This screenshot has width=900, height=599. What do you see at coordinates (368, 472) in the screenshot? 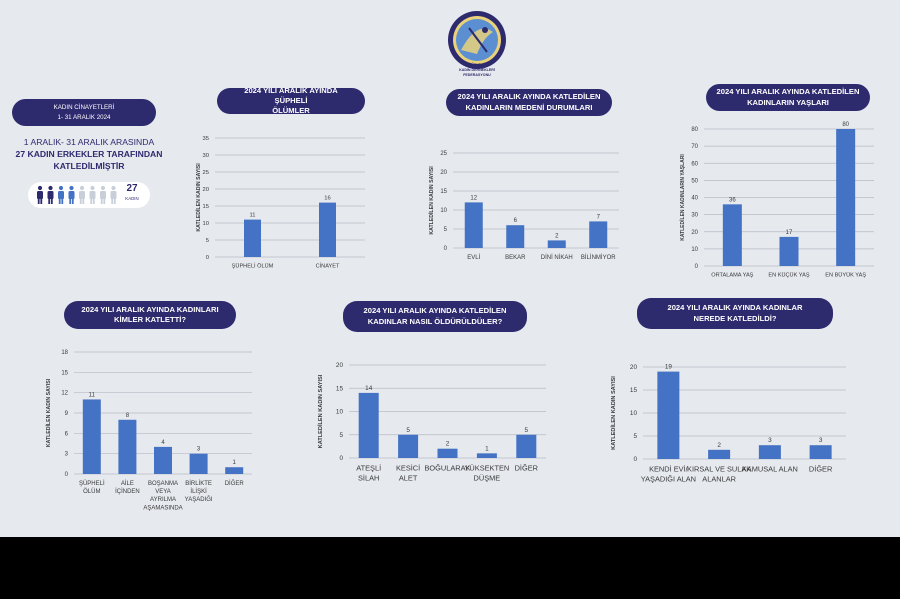
I see `x-tick-label: ATEŞLİ SİLAH` at bounding box center [368, 472].